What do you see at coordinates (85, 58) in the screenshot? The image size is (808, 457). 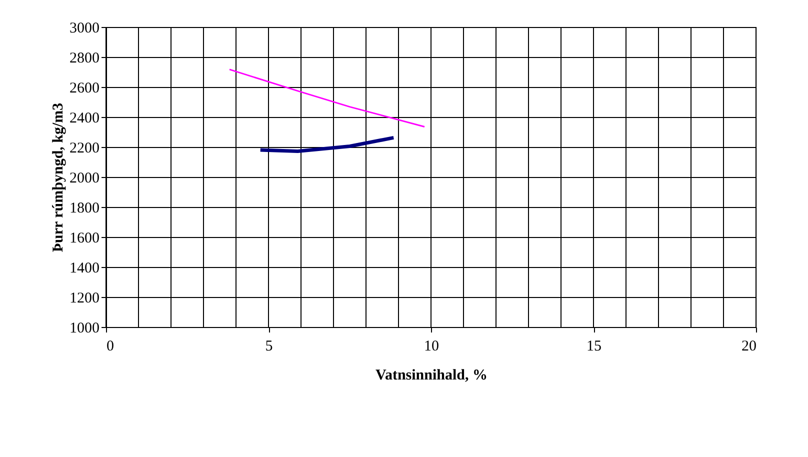 I see `y-tick-label: 2800` at bounding box center [85, 58].